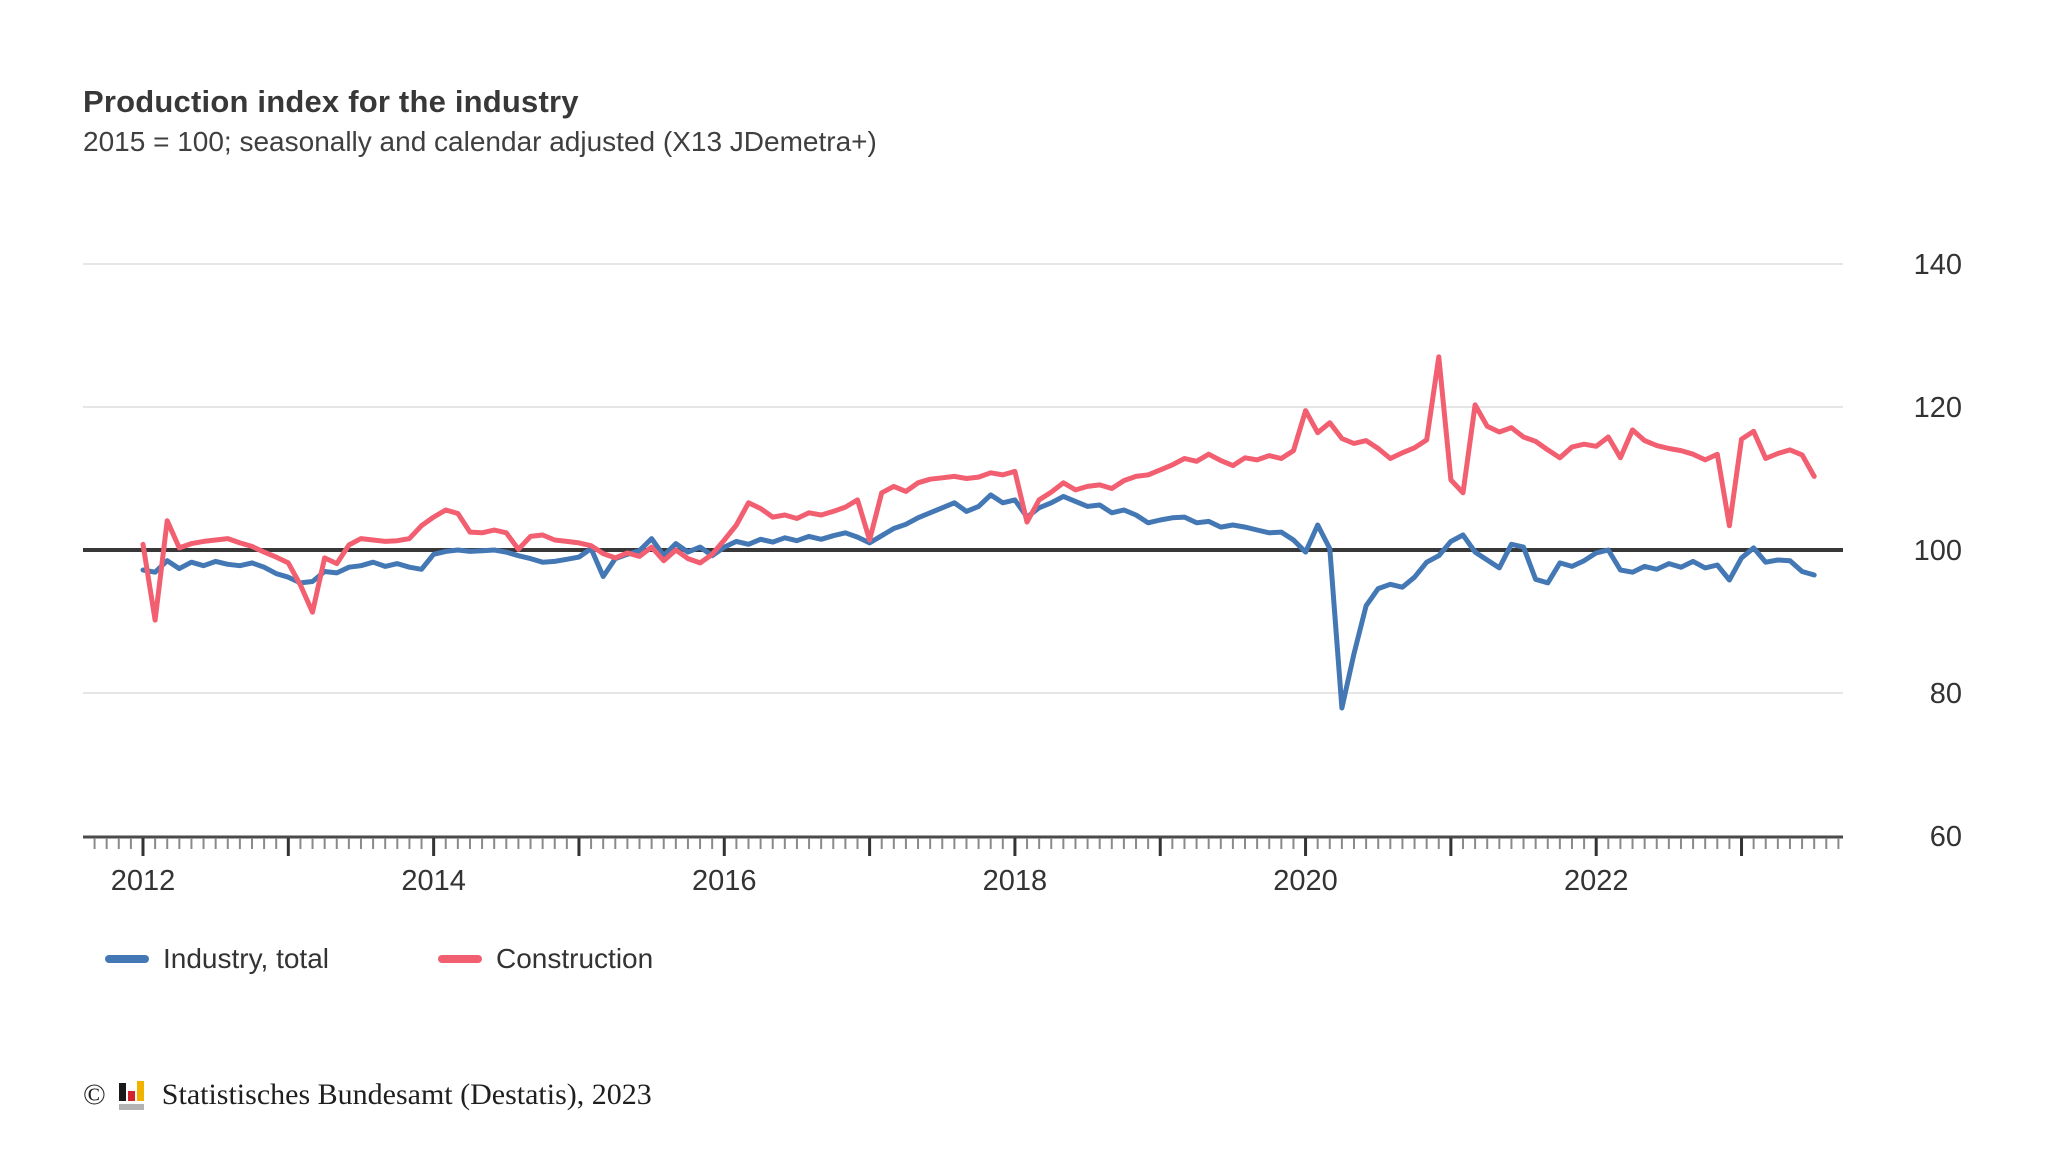 This screenshot has height=1152, width=2048. What do you see at coordinates (575, 958) in the screenshot?
I see `legend-label-construction: Construction` at bounding box center [575, 958].